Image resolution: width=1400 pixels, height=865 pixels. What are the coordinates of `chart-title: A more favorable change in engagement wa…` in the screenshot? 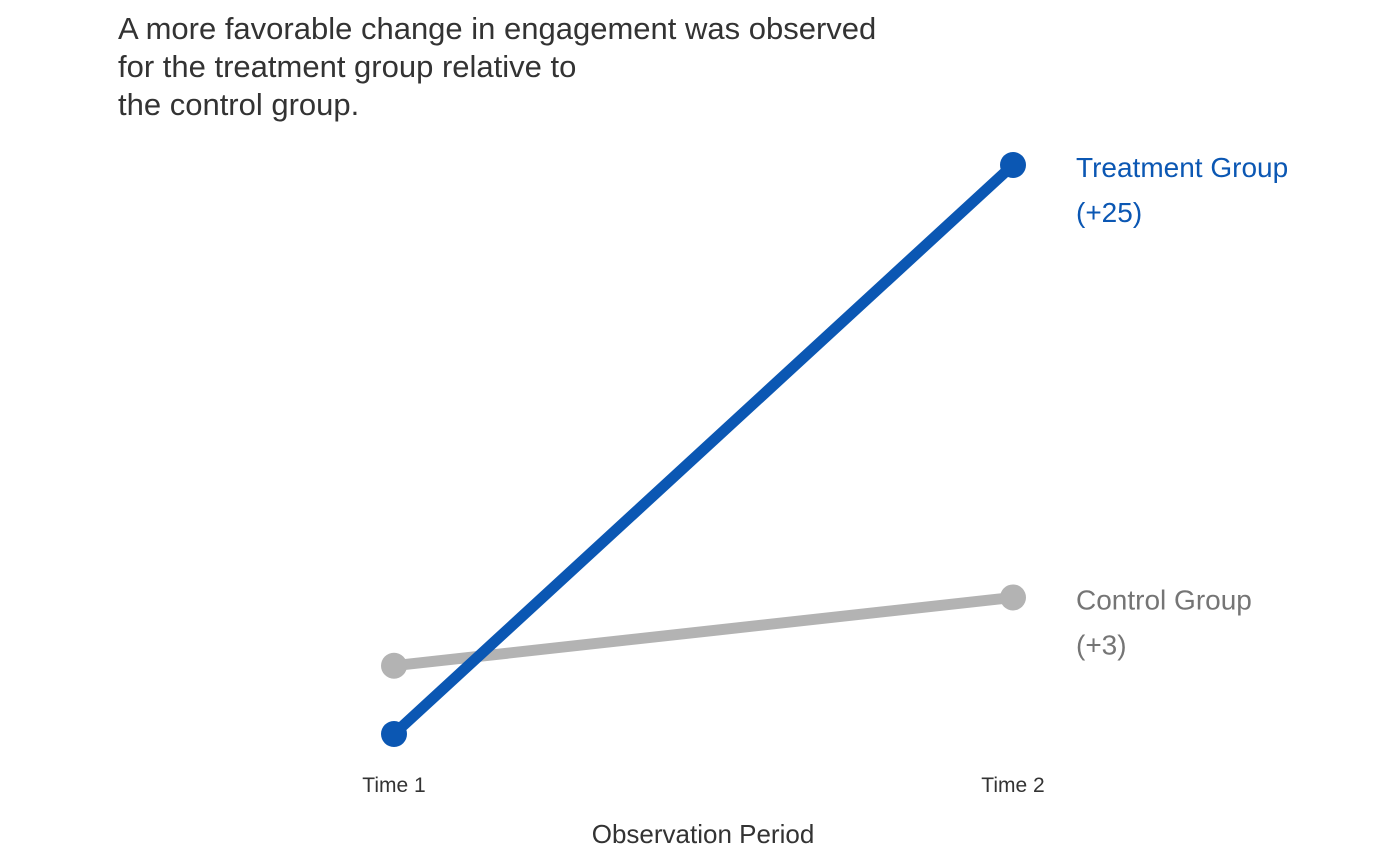 It's located at (497, 66).